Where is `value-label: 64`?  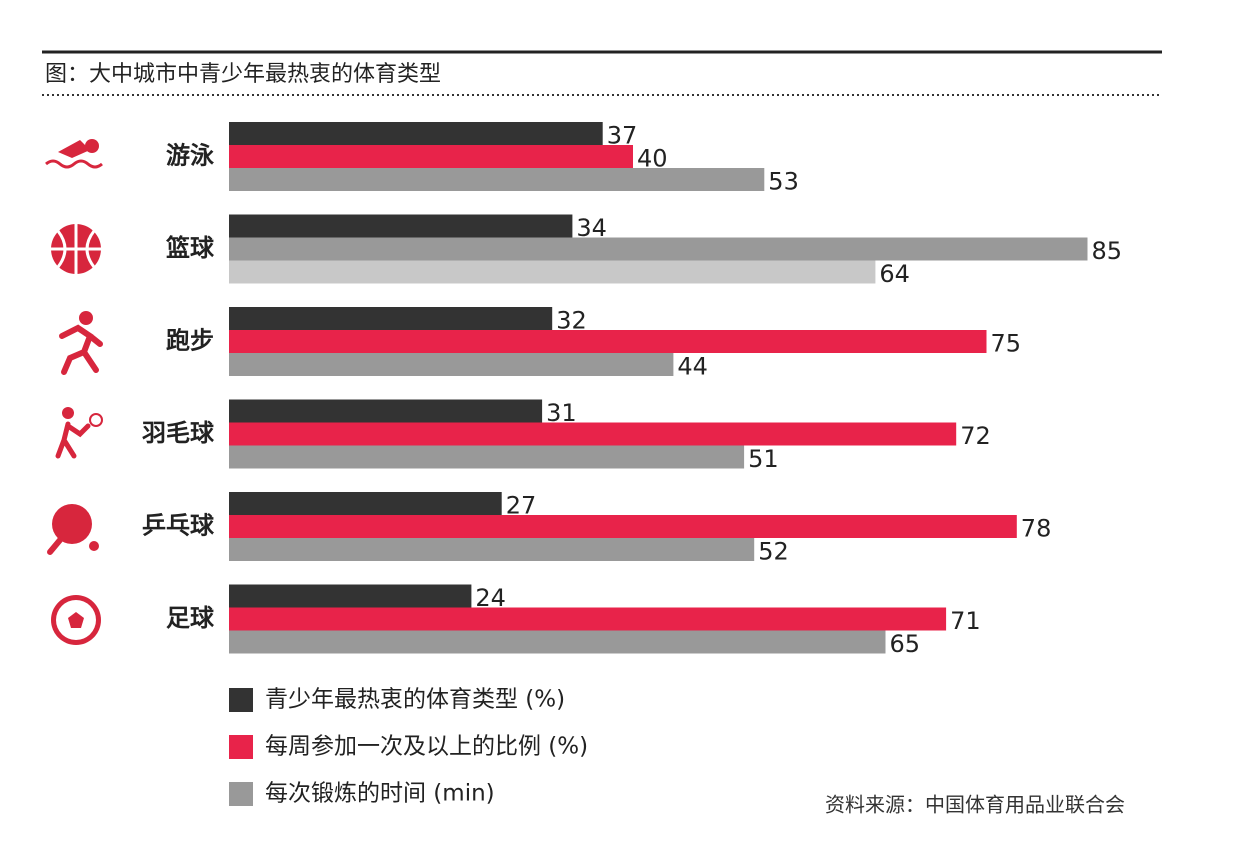 value-label: 64 is located at coordinates (894, 274).